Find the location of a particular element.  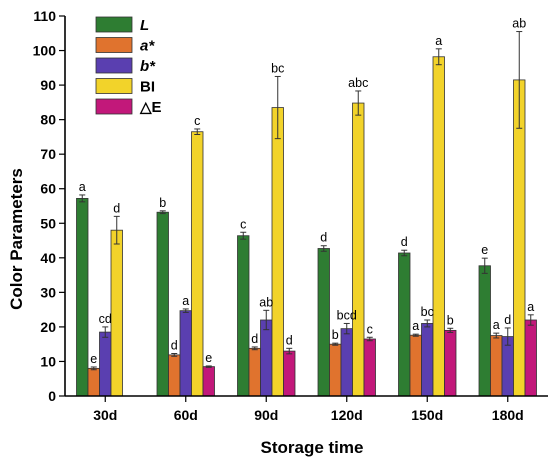

significance-letter-30d-3: d is located at coordinates (116, 208).